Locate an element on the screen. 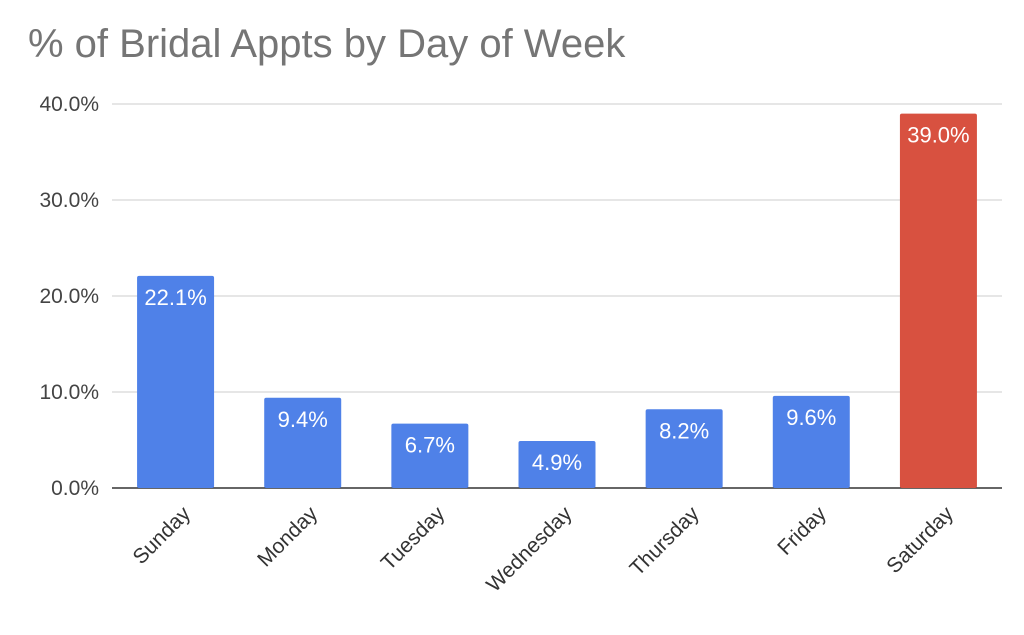 This screenshot has width=1024, height=635. y-tick-label: 0.0% is located at coordinates (75, 488).